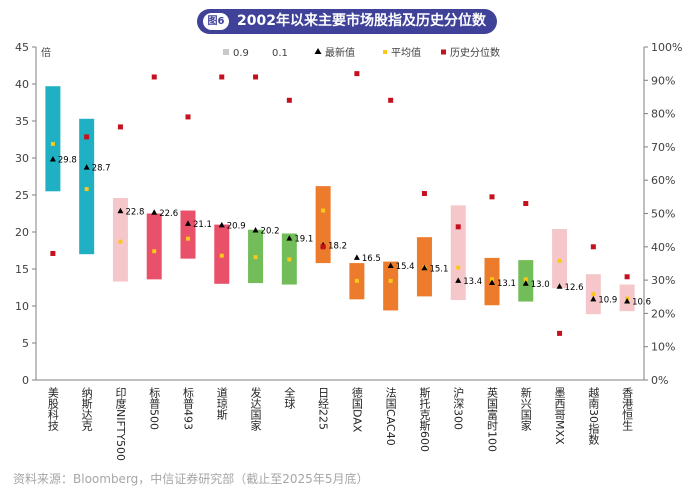 This screenshot has height=499, width=700. Describe the element at coordinates (525, 408) in the screenshot. I see `x-category-label: 新兴国家` at that location.